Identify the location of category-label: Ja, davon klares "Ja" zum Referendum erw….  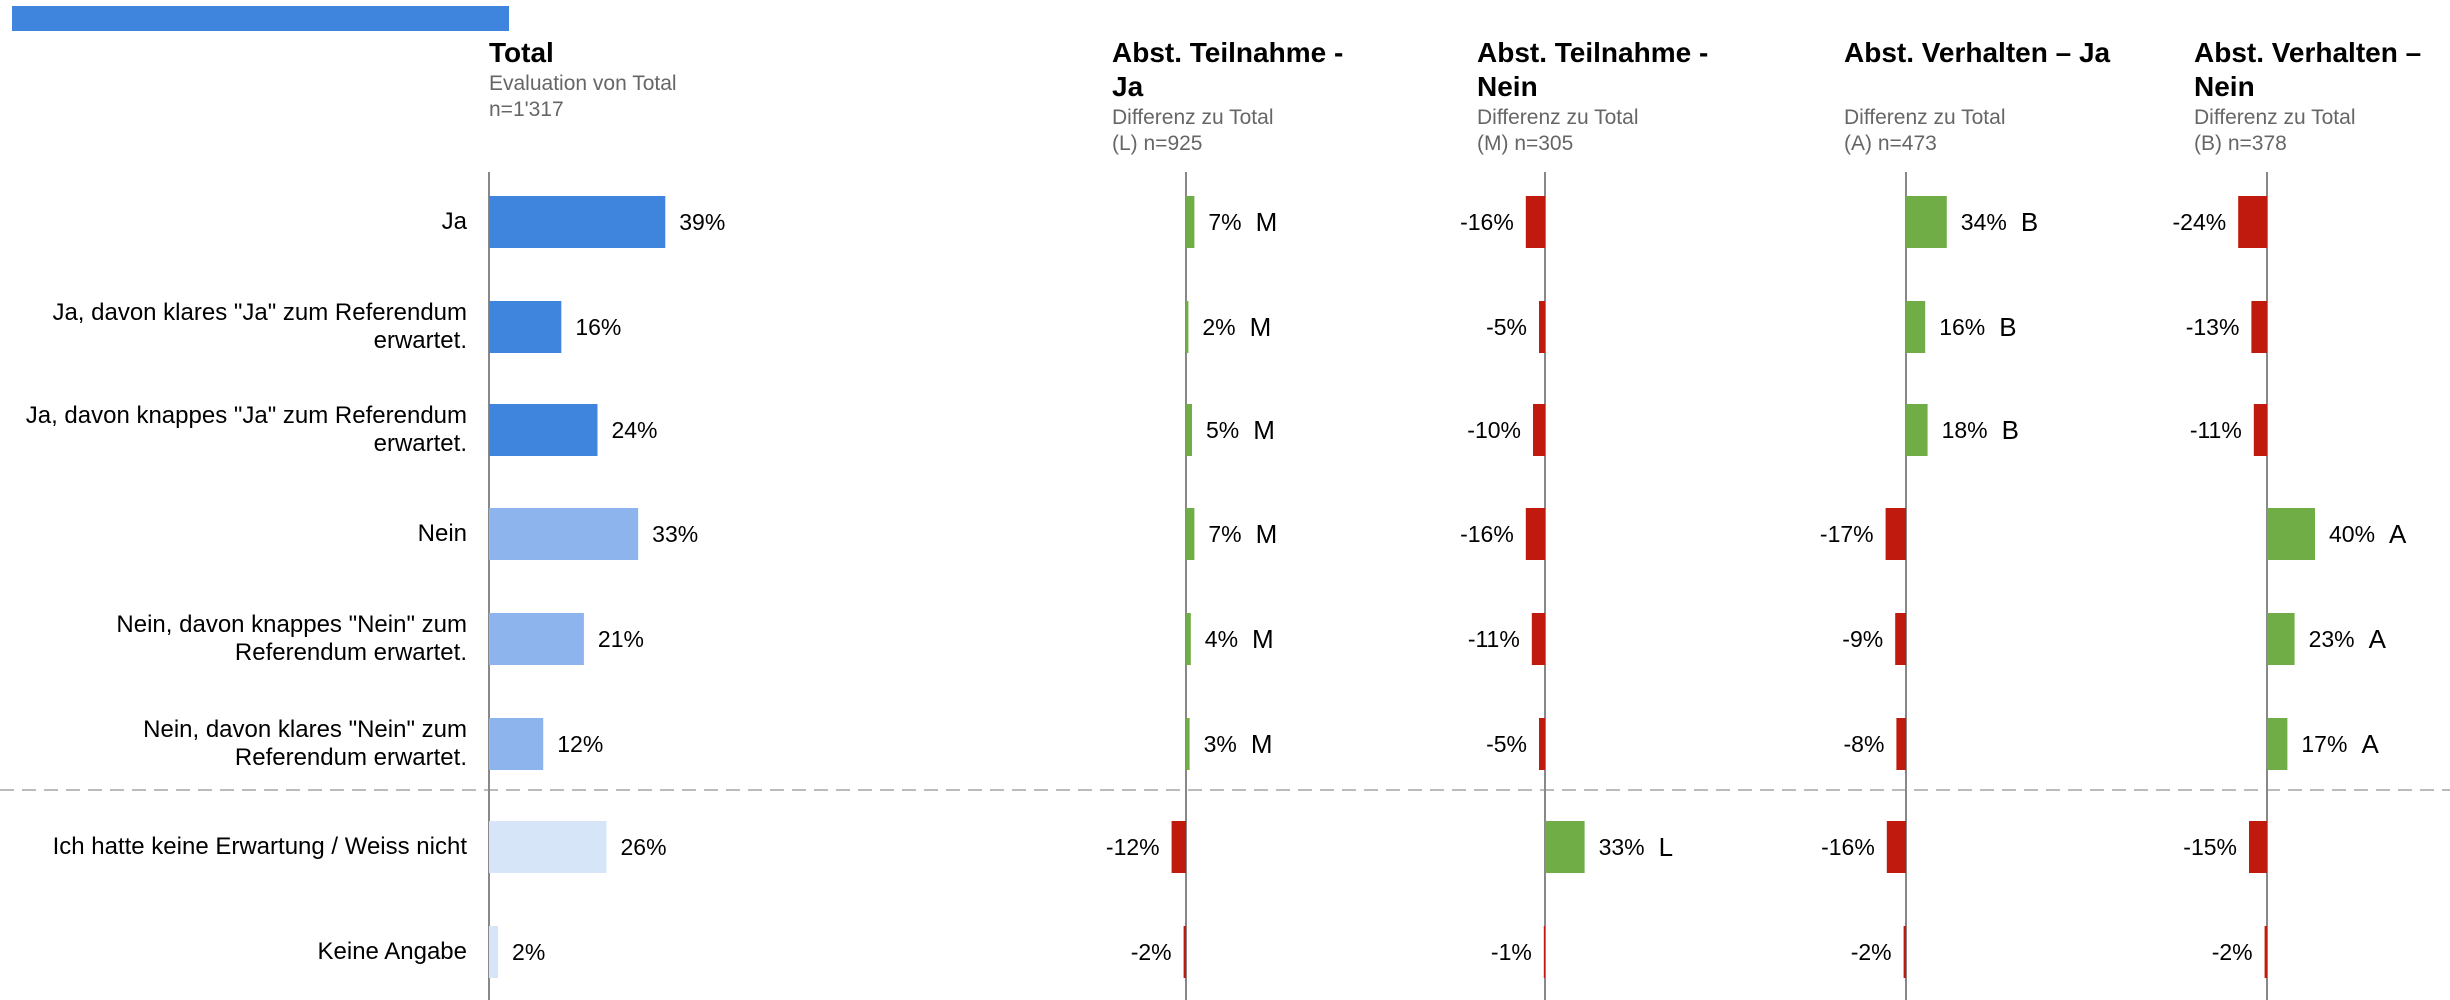
(259, 326).